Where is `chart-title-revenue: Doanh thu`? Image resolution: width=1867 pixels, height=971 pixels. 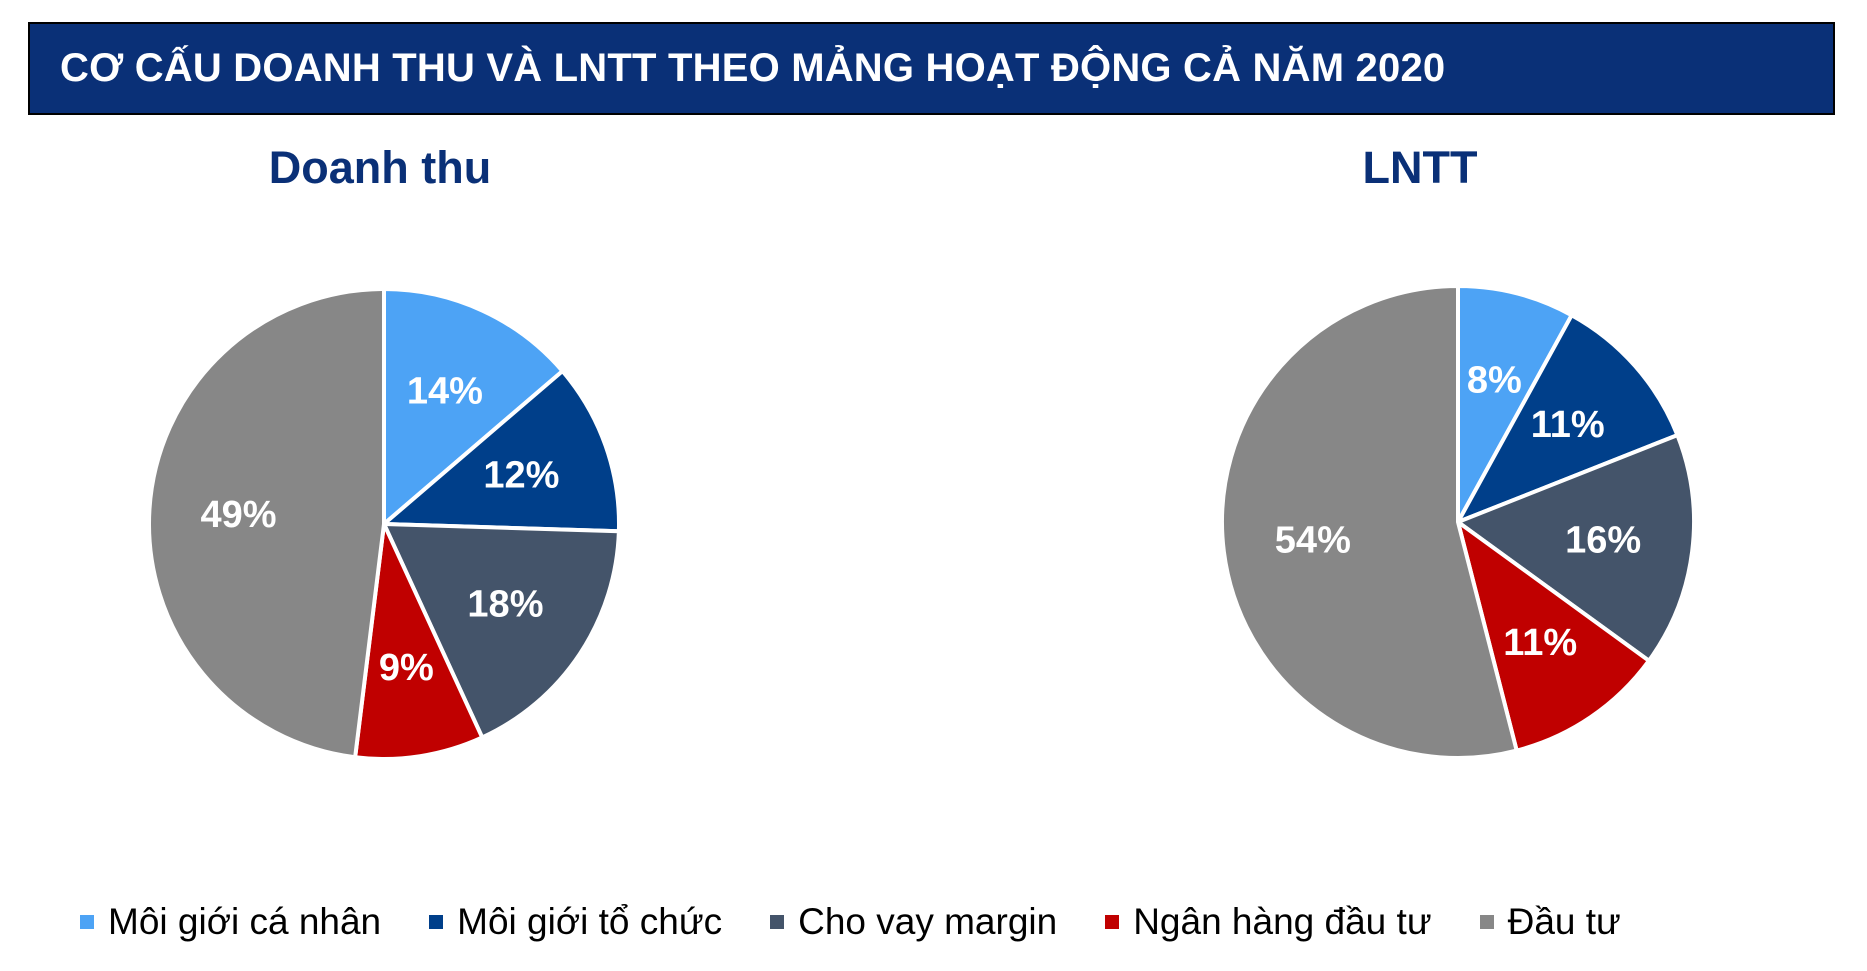 chart-title-revenue: Doanh thu is located at coordinates (380, 167).